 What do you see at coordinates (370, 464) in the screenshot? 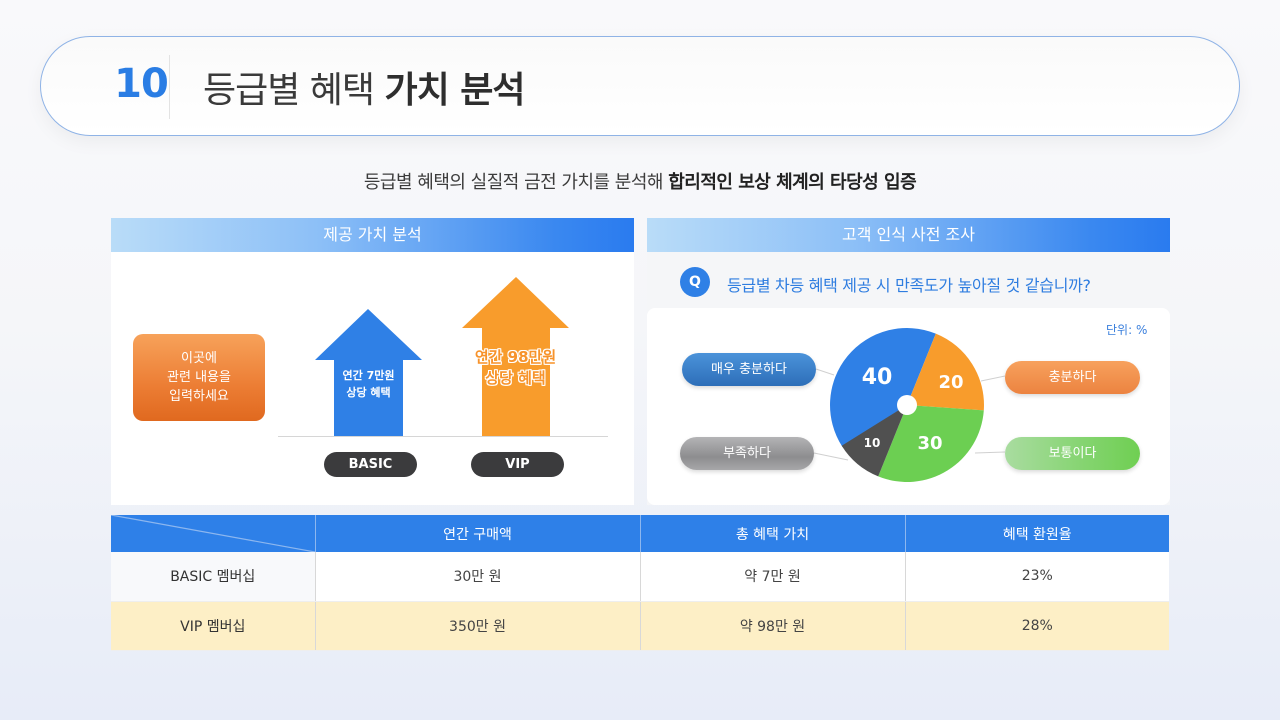
I see `basic-badge: BASIC` at bounding box center [370, 464].